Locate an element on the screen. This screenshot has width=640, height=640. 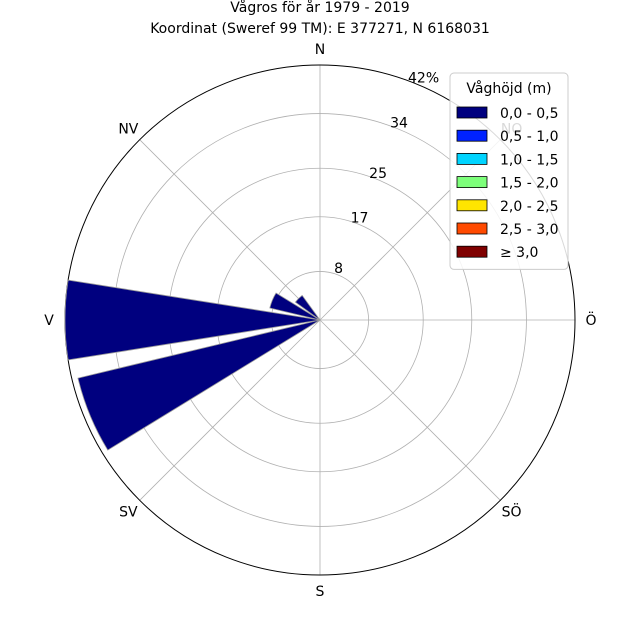
direction-label: NV is located at coordinates (128, 129).